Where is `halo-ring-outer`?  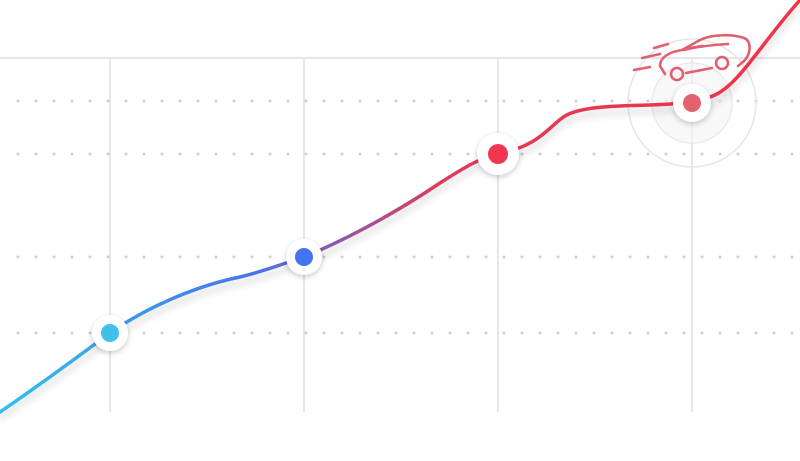 halo-ring-outer is located at coordinates (692, 103).